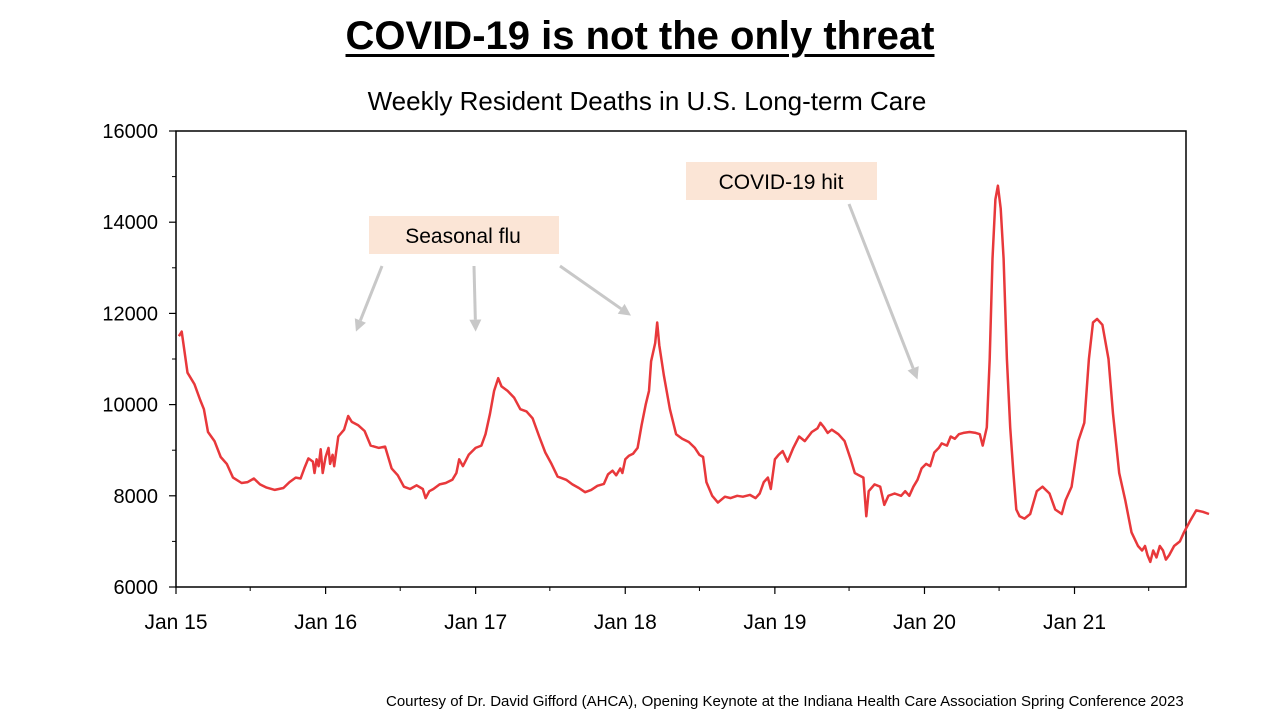 This screenshot has width=1280, height=720. What do you see at coordinates (1074, 622) in the screenshot?
I see `x-tick-label: Jan 21` at bounding box center [1074, 622].